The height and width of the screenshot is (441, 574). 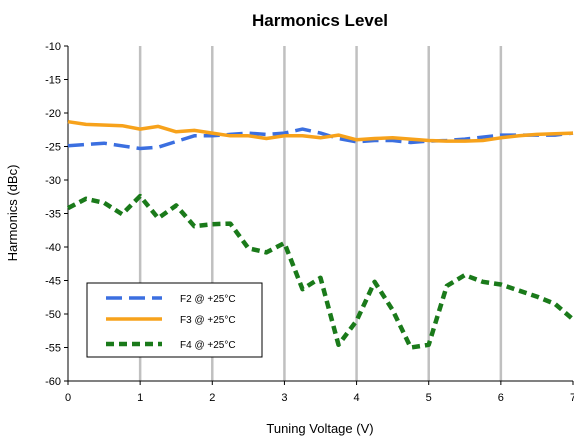 I want to click on y-tick-label: -15, so click(x=53, y=81).